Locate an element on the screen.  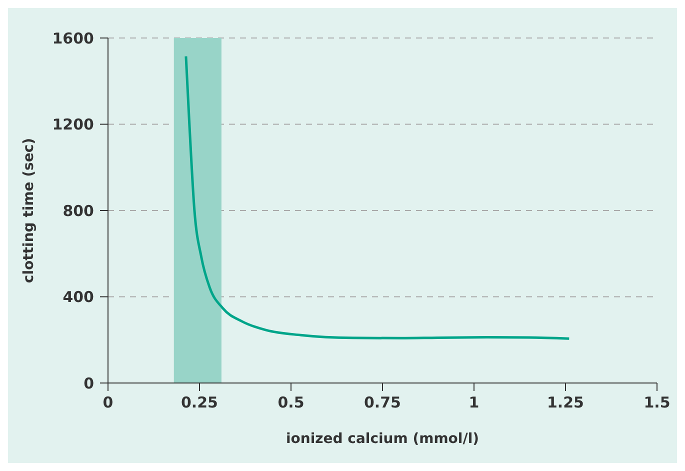
y-tick-label: 400 is located at coordinates (78, 297).